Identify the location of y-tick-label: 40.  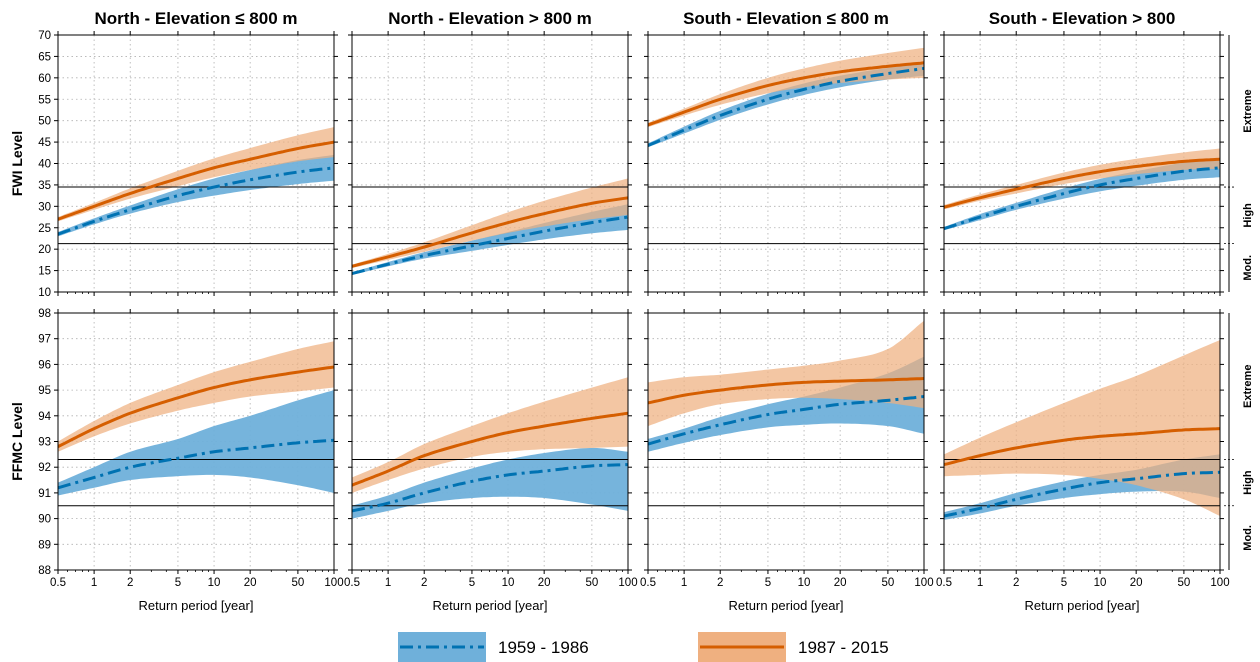
(44, 165).